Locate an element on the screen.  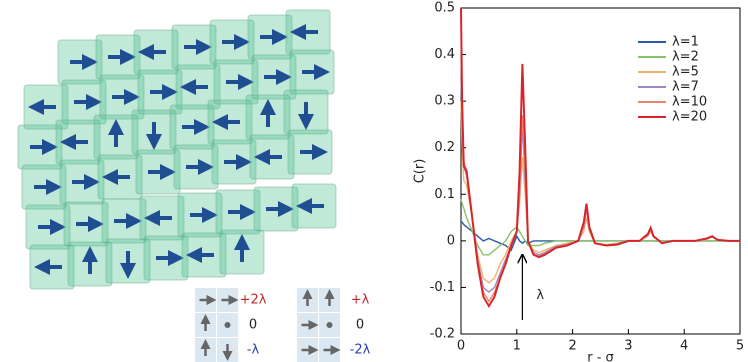
annotation-label: λ is located at coordinates (540, 295).